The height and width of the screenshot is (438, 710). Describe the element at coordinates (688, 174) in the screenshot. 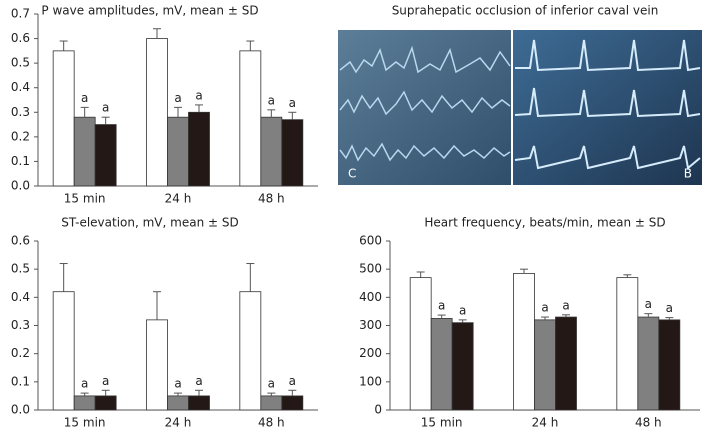

I see `panel-label: B` at that location.